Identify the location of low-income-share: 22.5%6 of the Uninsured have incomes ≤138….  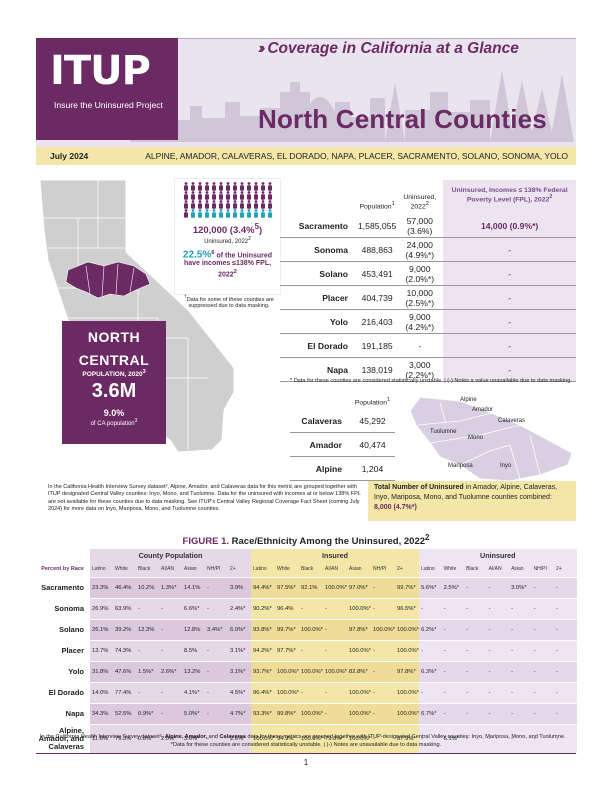
(227, 264).